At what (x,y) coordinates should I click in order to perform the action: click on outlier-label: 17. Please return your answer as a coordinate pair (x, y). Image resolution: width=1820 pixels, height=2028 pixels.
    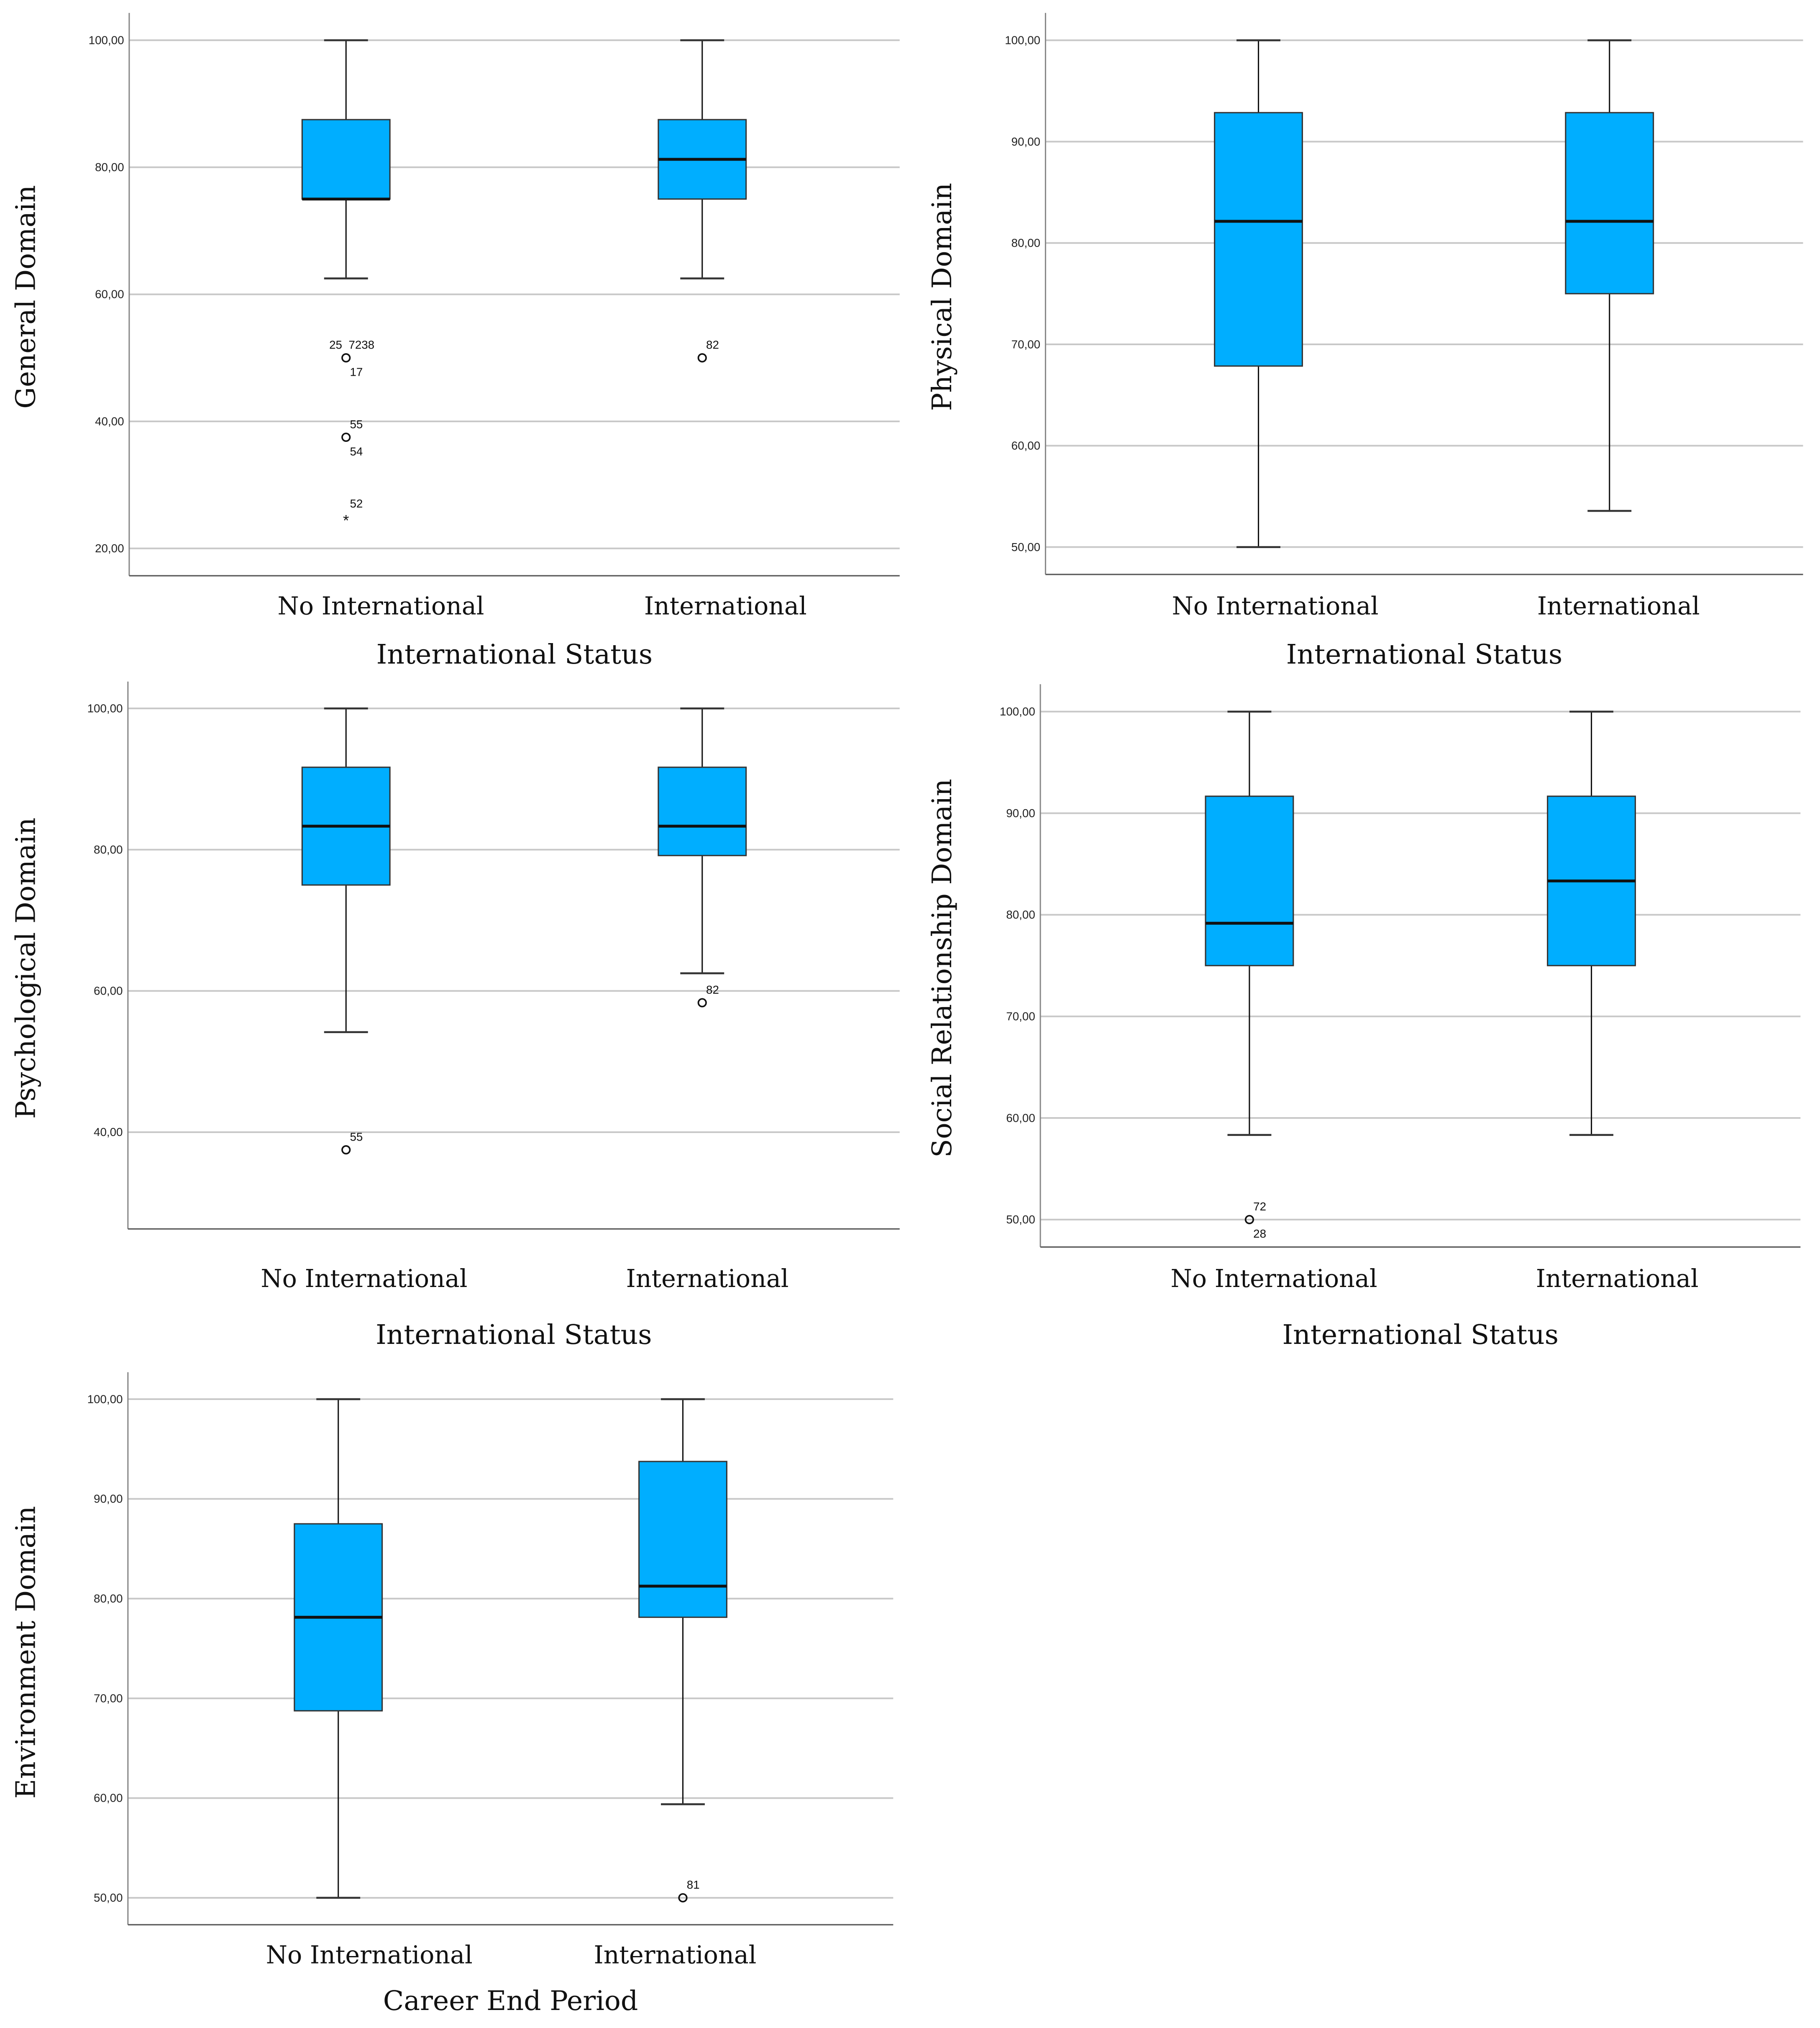
    Looking at the image, I should click on (356, 371).